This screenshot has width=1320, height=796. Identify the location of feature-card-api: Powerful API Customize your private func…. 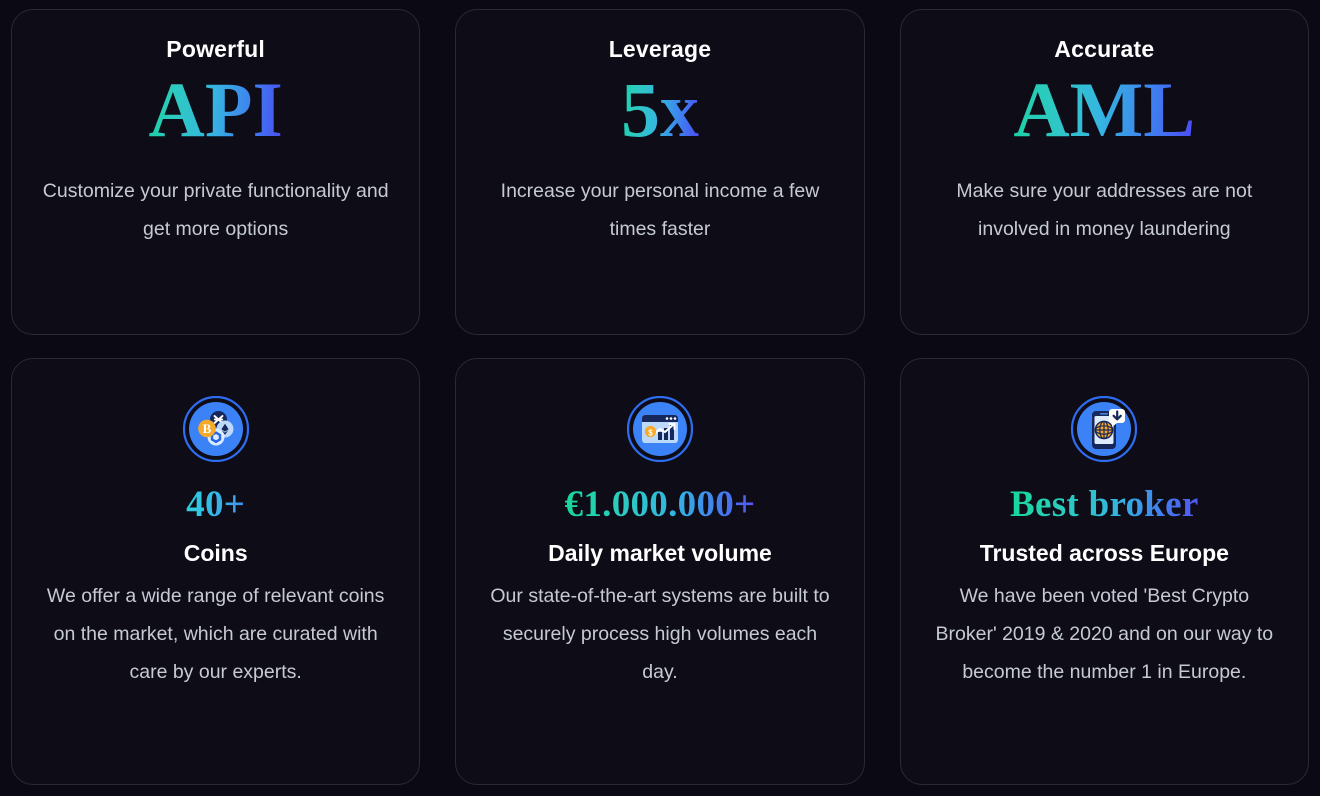
(216, 172).